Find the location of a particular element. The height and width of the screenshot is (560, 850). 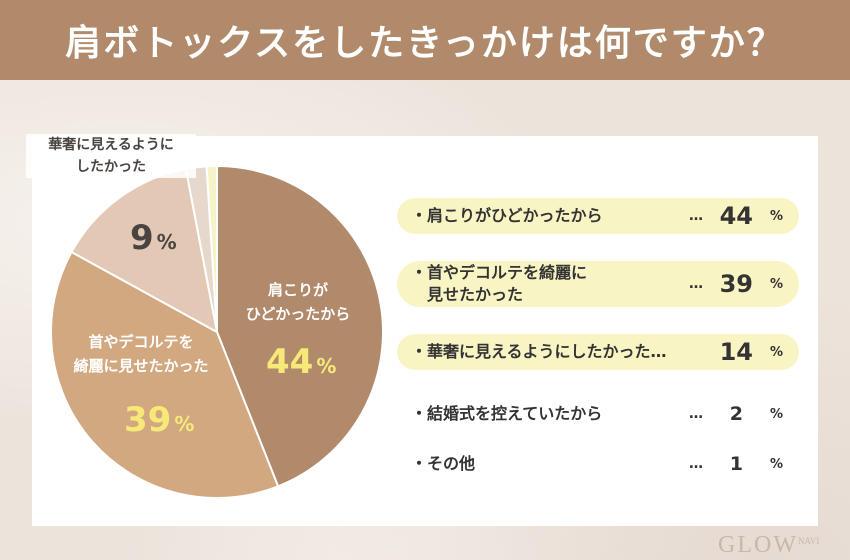

pie-label-slice-1-line2: ひどかったから is located at coordinates (298, 314).